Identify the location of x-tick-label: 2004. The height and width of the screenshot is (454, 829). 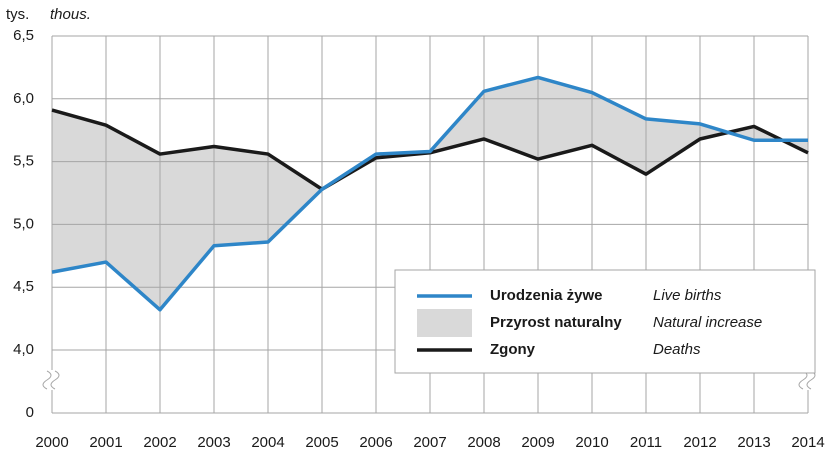
(267, 442).